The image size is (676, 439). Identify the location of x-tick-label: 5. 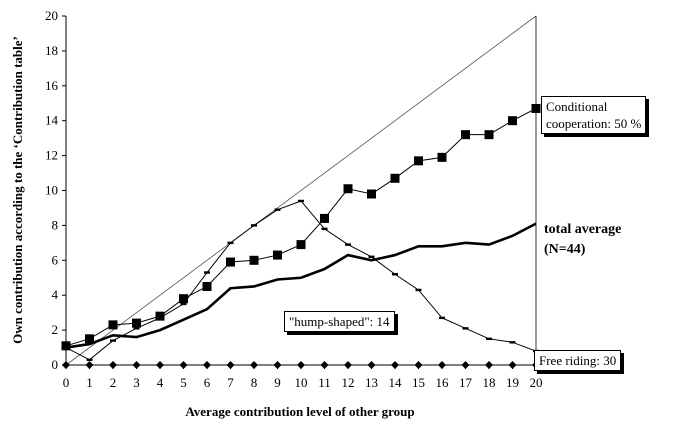
(183, 382).